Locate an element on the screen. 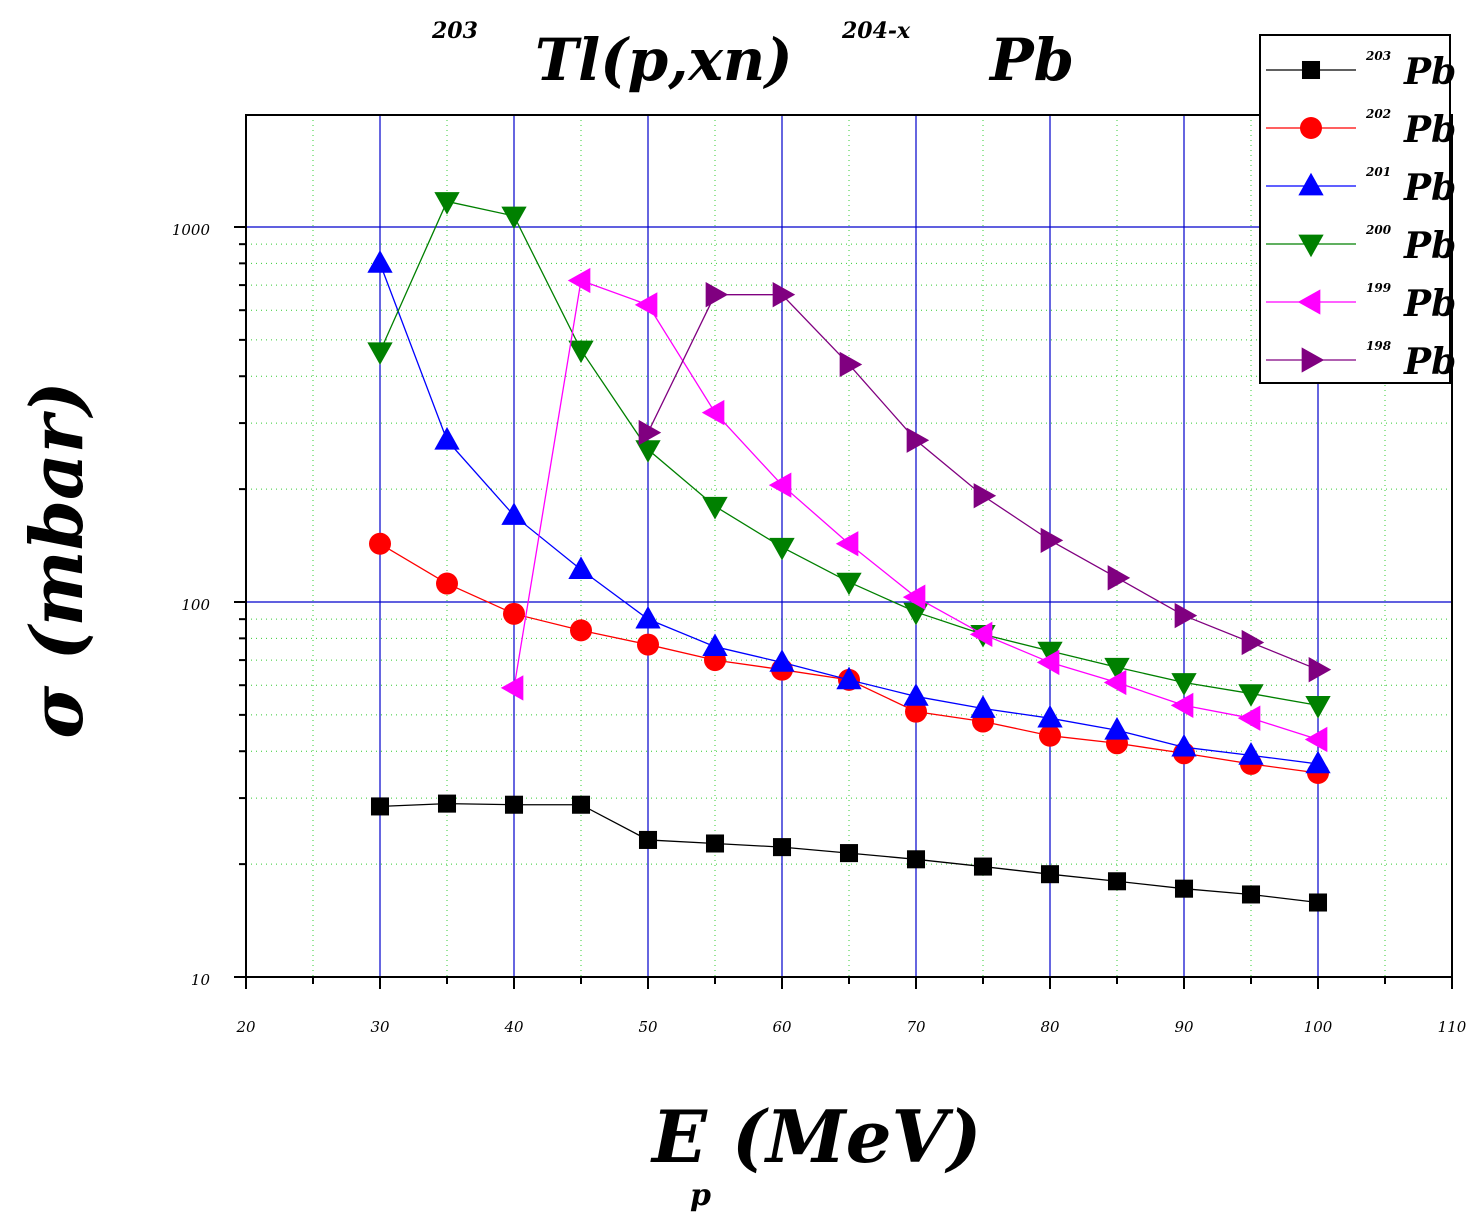 This screenshot has width=1472, height=1216. legend-mass-label: 198 is located at coordinates (1379, 346).